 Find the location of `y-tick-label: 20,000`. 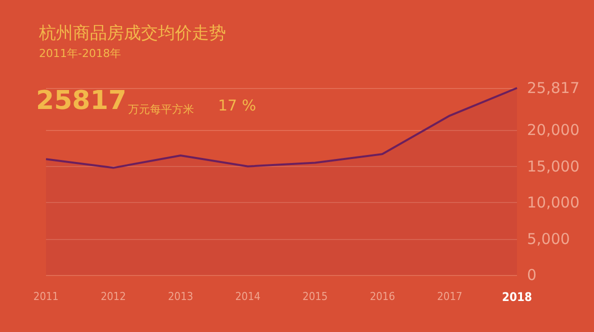

y-tick-label: 20,000 is located at coordinates (553, 130).